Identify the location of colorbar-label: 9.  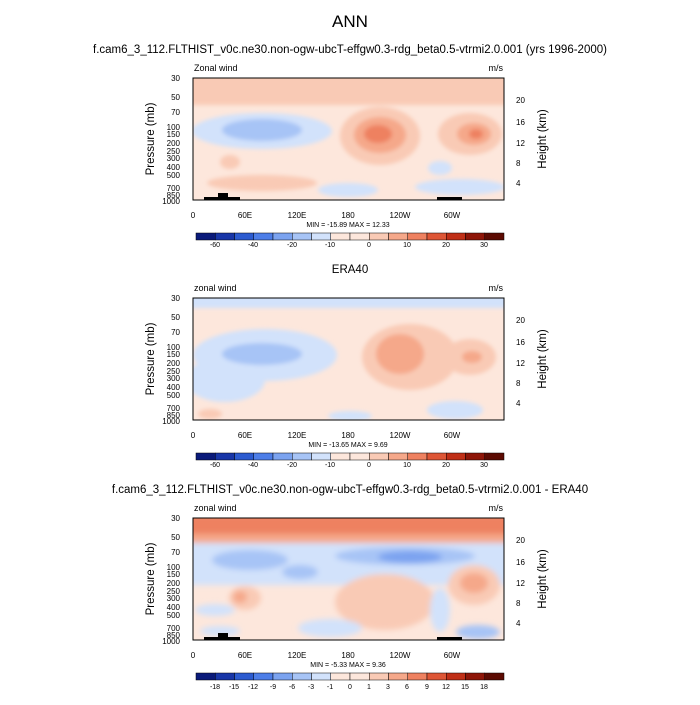
(427, 687).